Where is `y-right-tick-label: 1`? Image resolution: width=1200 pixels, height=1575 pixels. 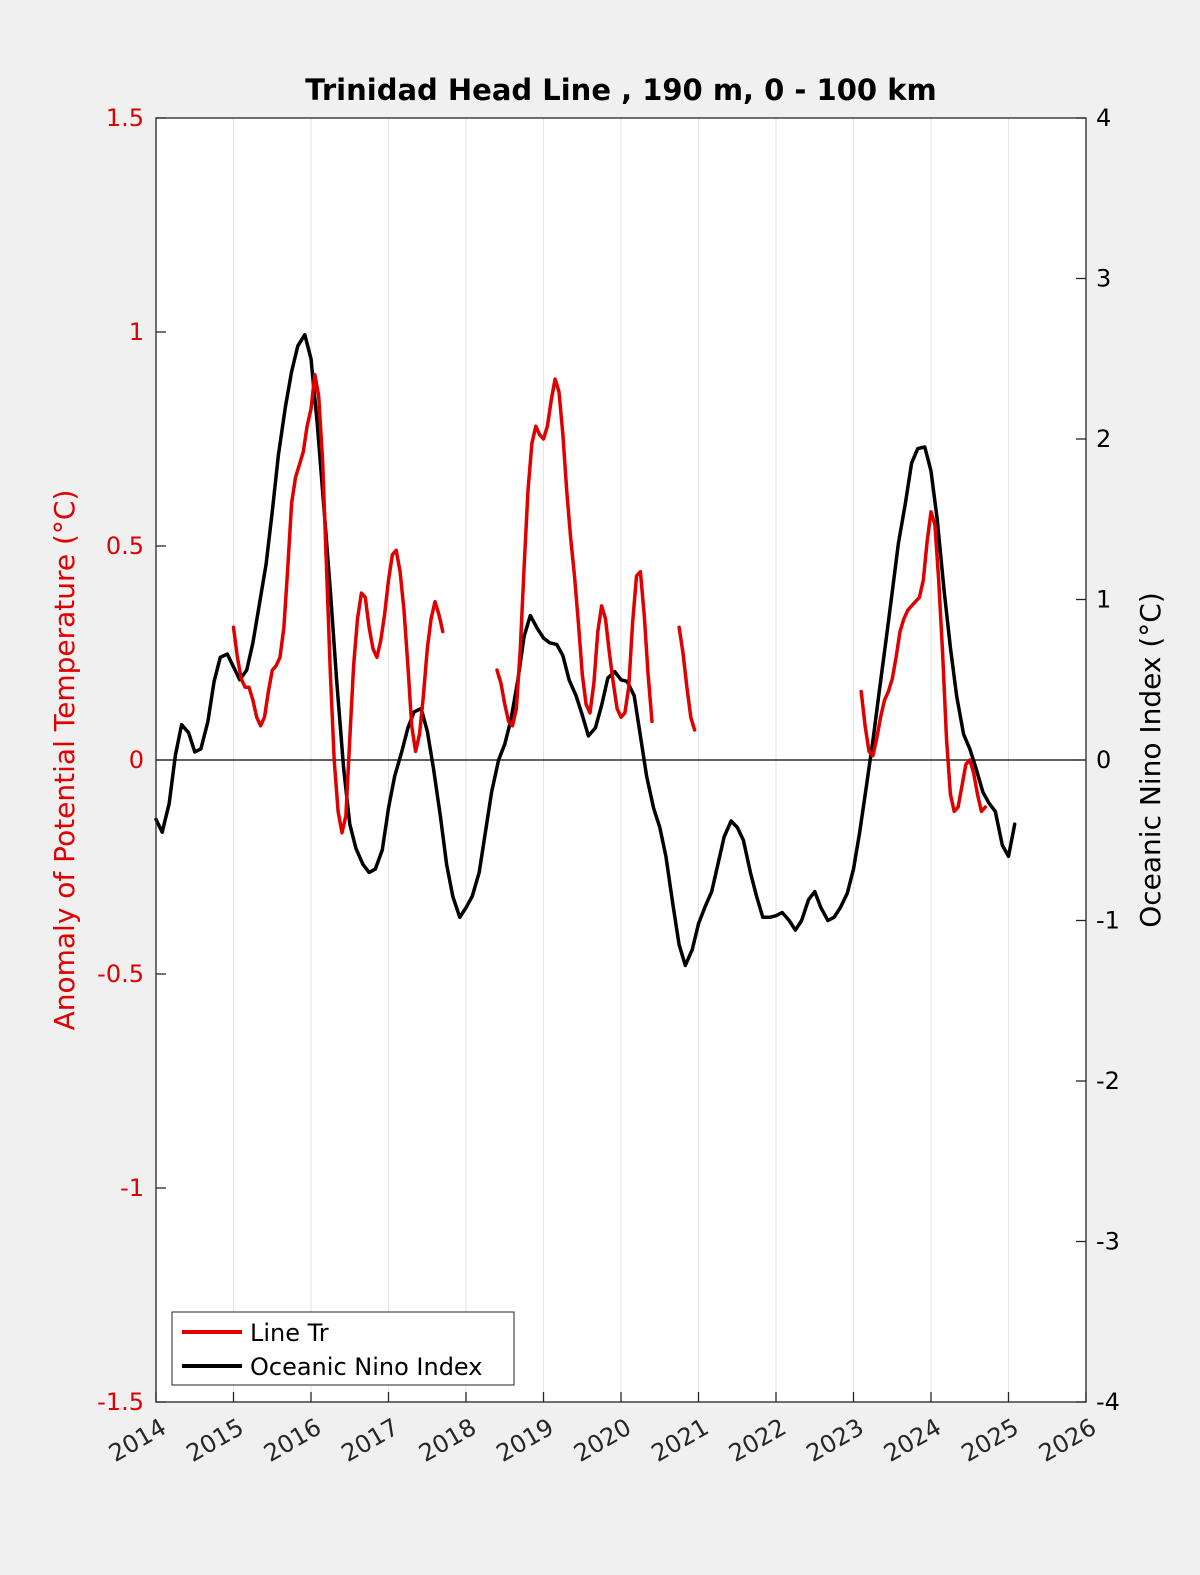 y-right-tick-label: 1 is located at coordinates (1103, 600).